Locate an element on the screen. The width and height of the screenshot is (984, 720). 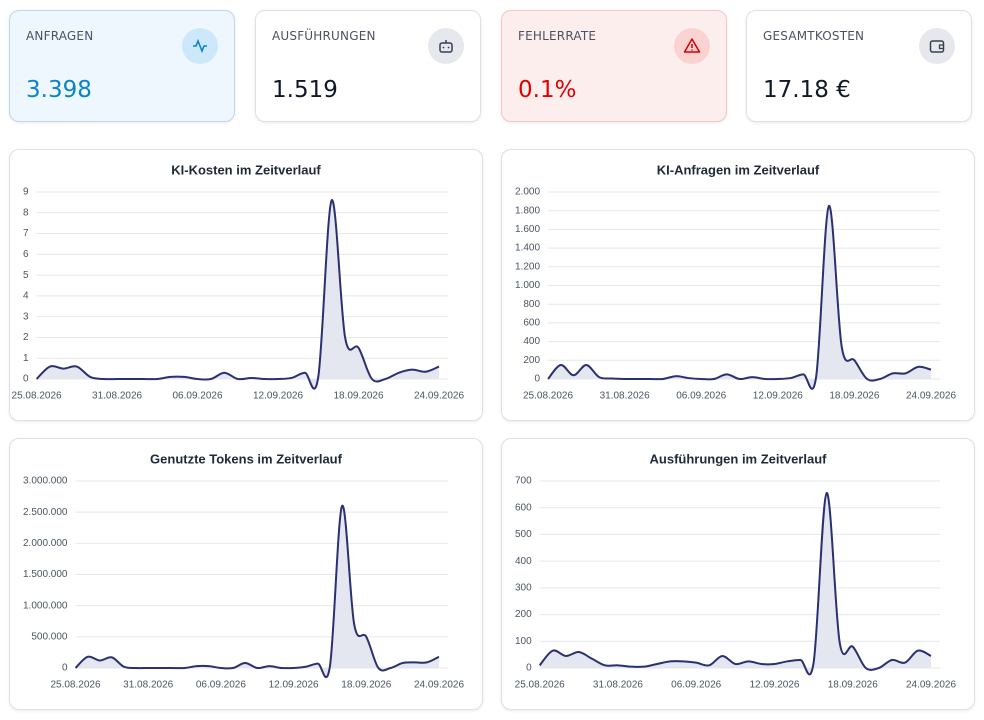
y-tick-label: 2.000.000 is located at coordinates (45, 543).